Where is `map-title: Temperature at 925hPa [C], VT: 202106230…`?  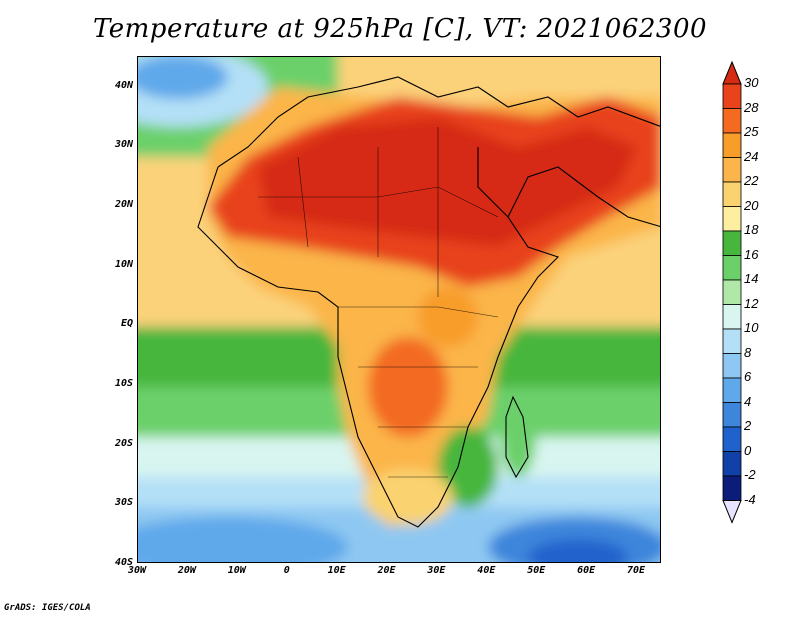 map-title: Temperature at 925hPa [C], VT: 202106230… is located at coordinates (400, 29).